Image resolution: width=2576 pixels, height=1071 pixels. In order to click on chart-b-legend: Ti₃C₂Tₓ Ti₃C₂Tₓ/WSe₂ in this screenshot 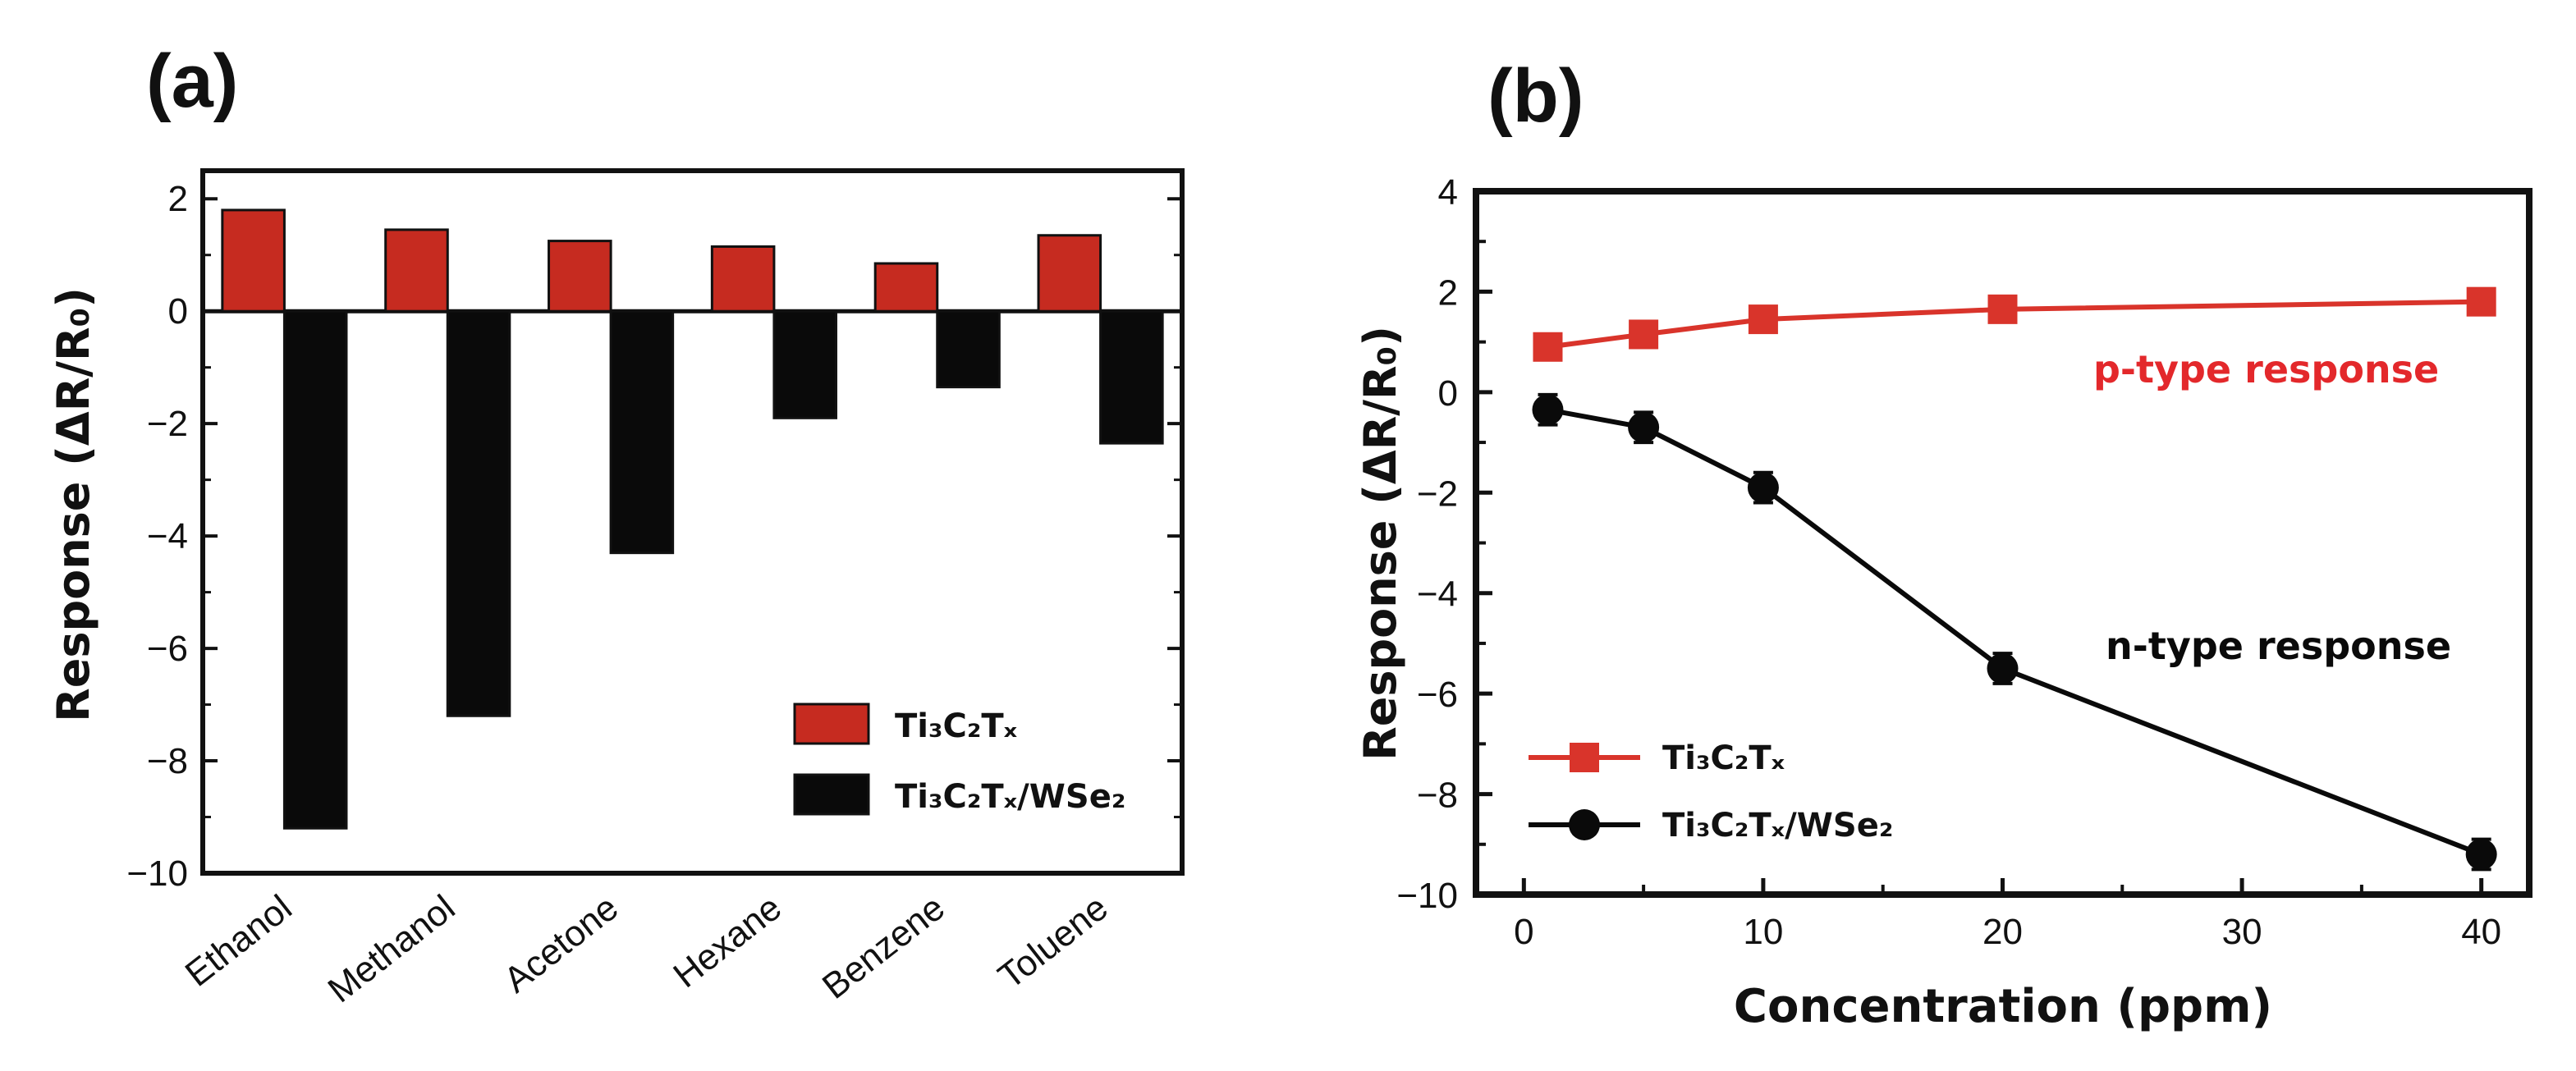, I will do `click(1711, 791)`.